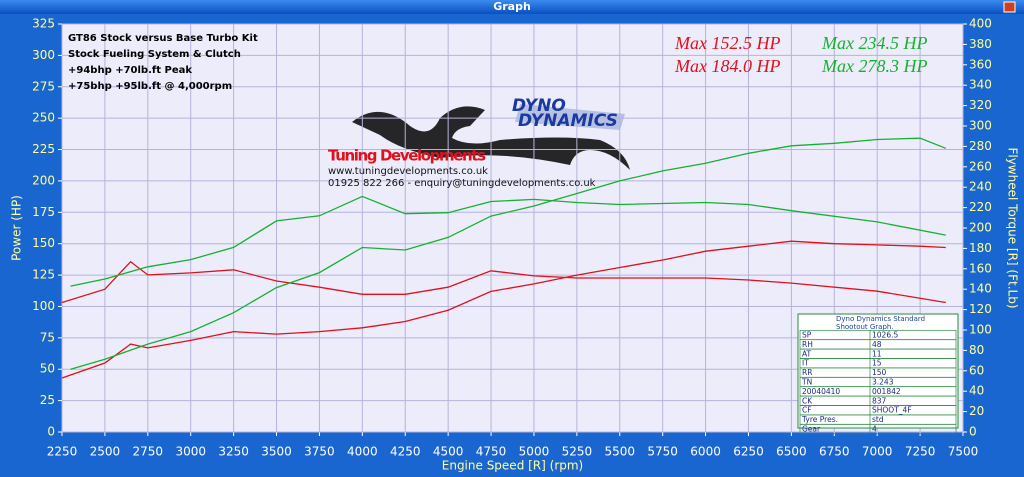 The image size is (1024, 477). What do you see at coordinates (1013, 227) in the screenshot?
I see `y2-axis-title: Flywheel Torque [R] (Ft.Lb)` at bounding box center [1013, 227].